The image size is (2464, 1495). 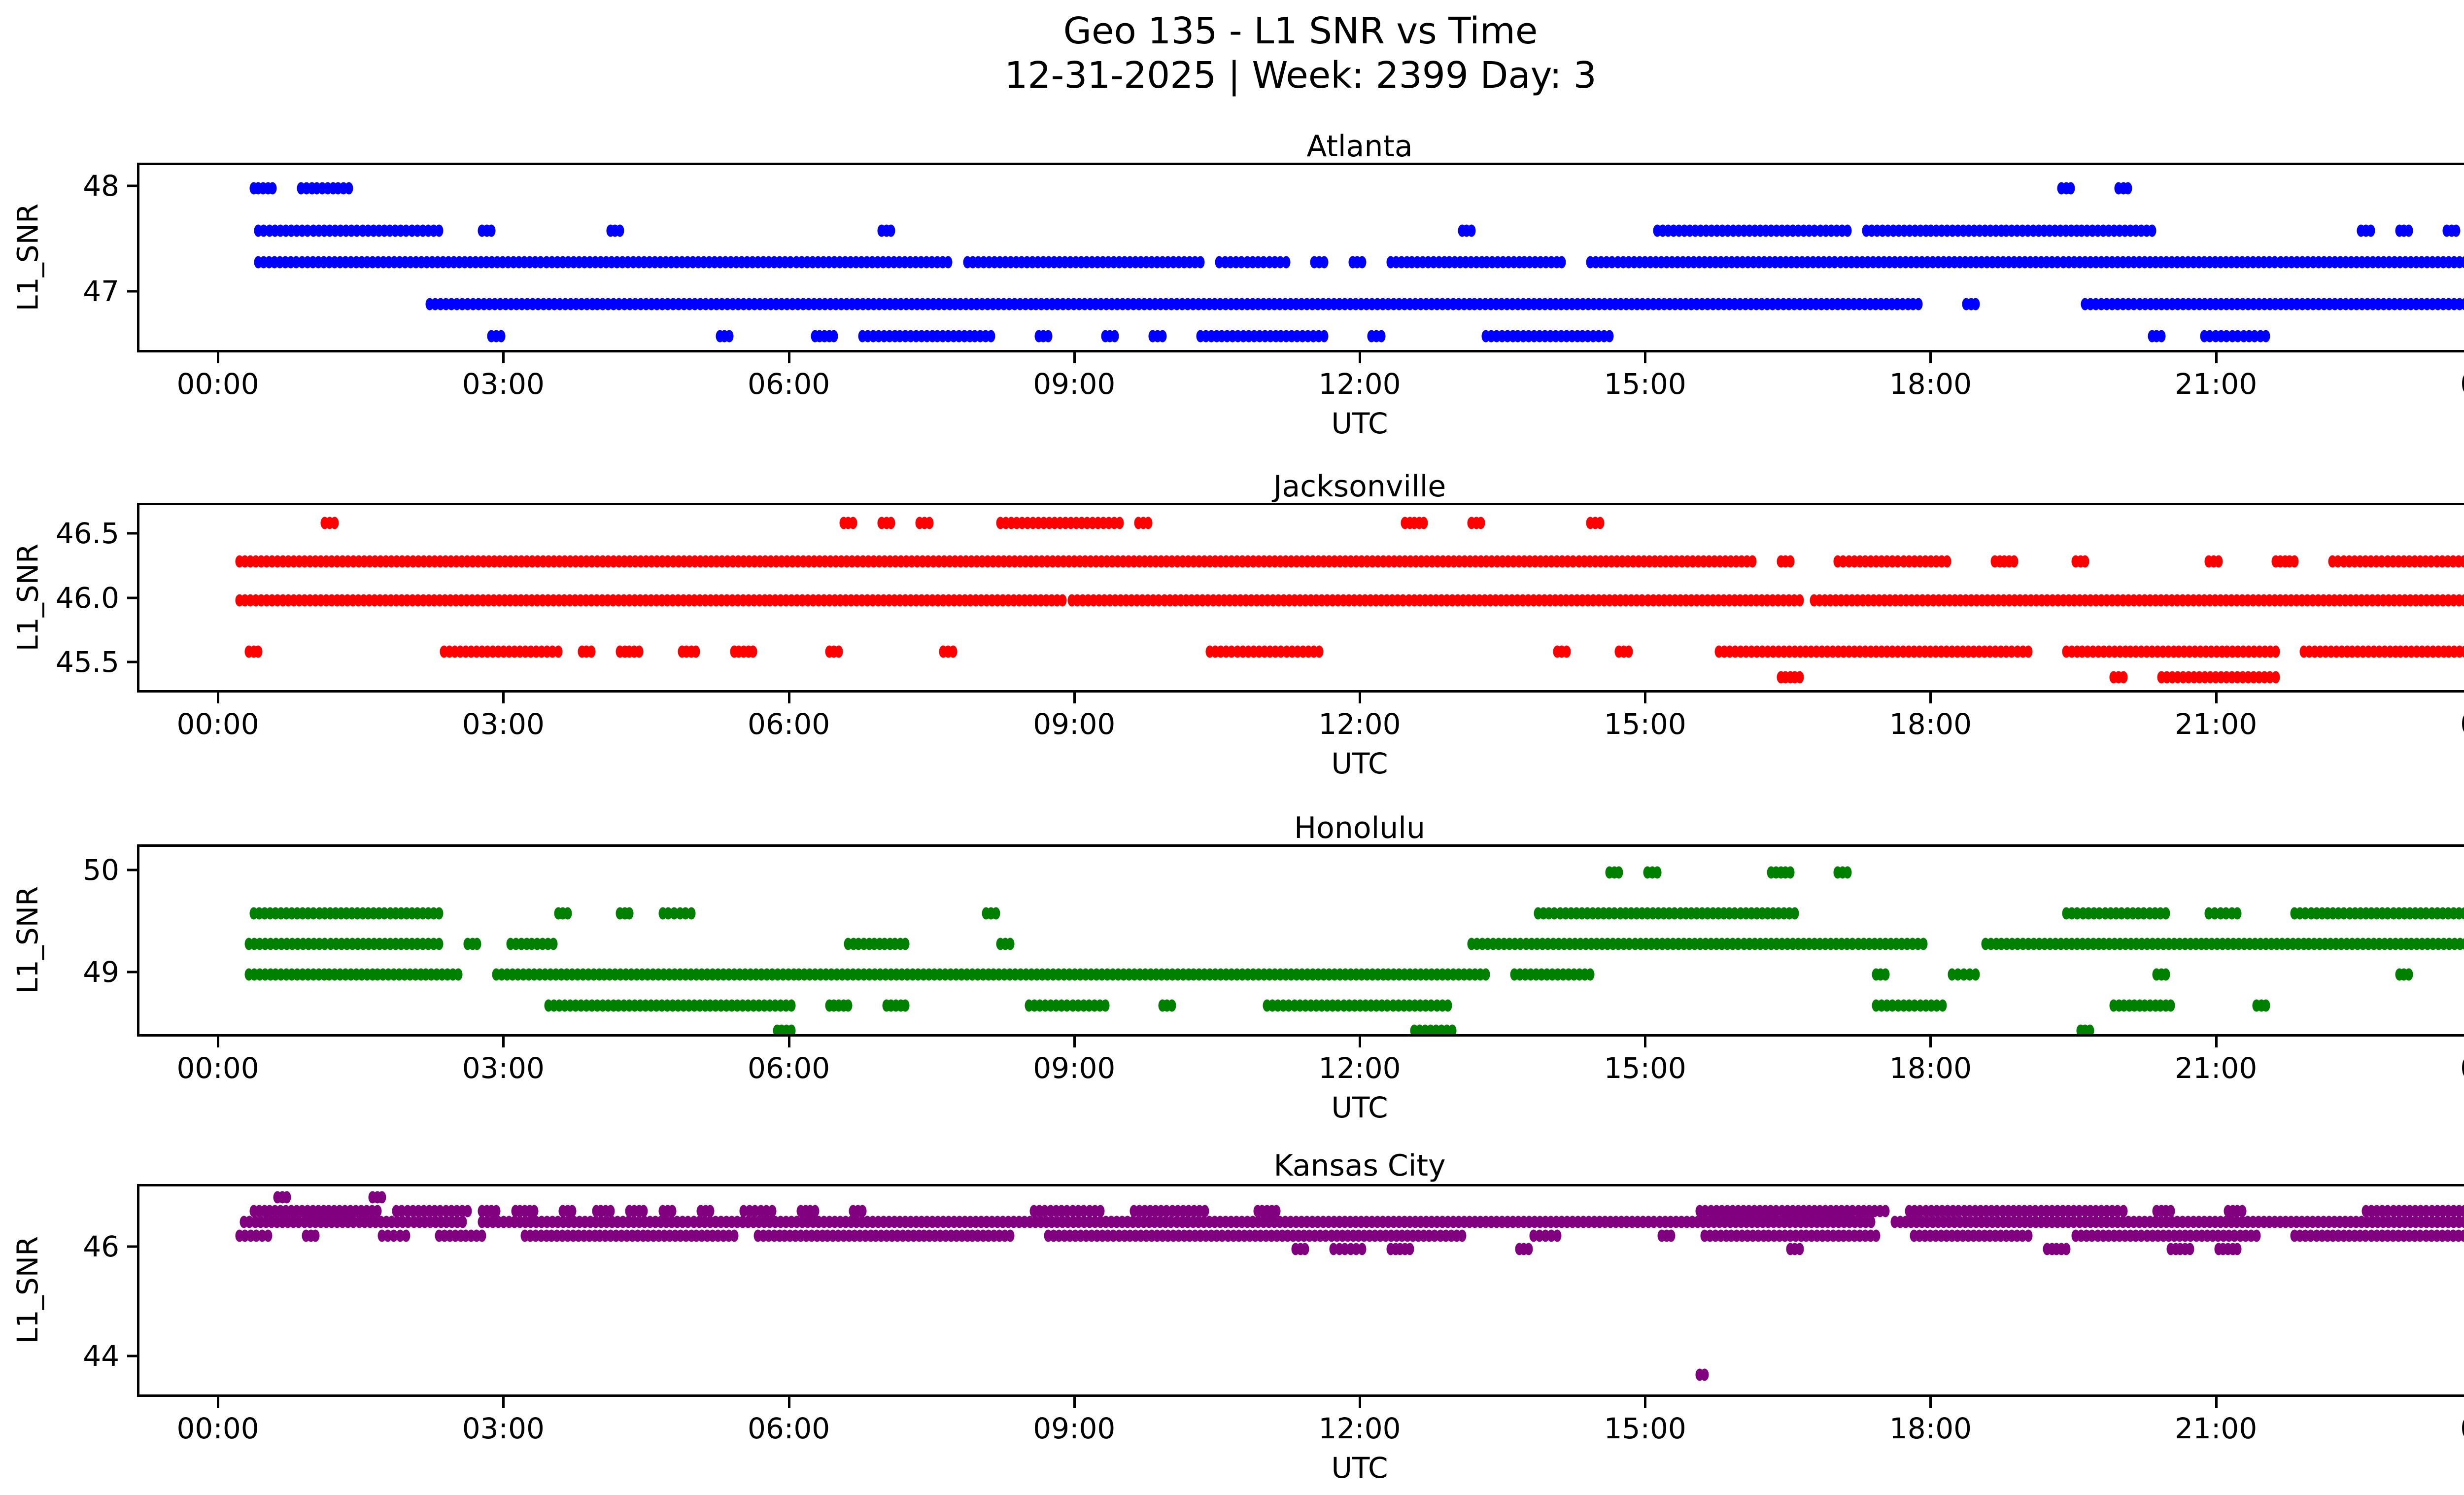 What do you see at coordinates (1074, 724) in the screenshot?
I see `x-tick-label: 09:00` at bounding box center [1074, 724].